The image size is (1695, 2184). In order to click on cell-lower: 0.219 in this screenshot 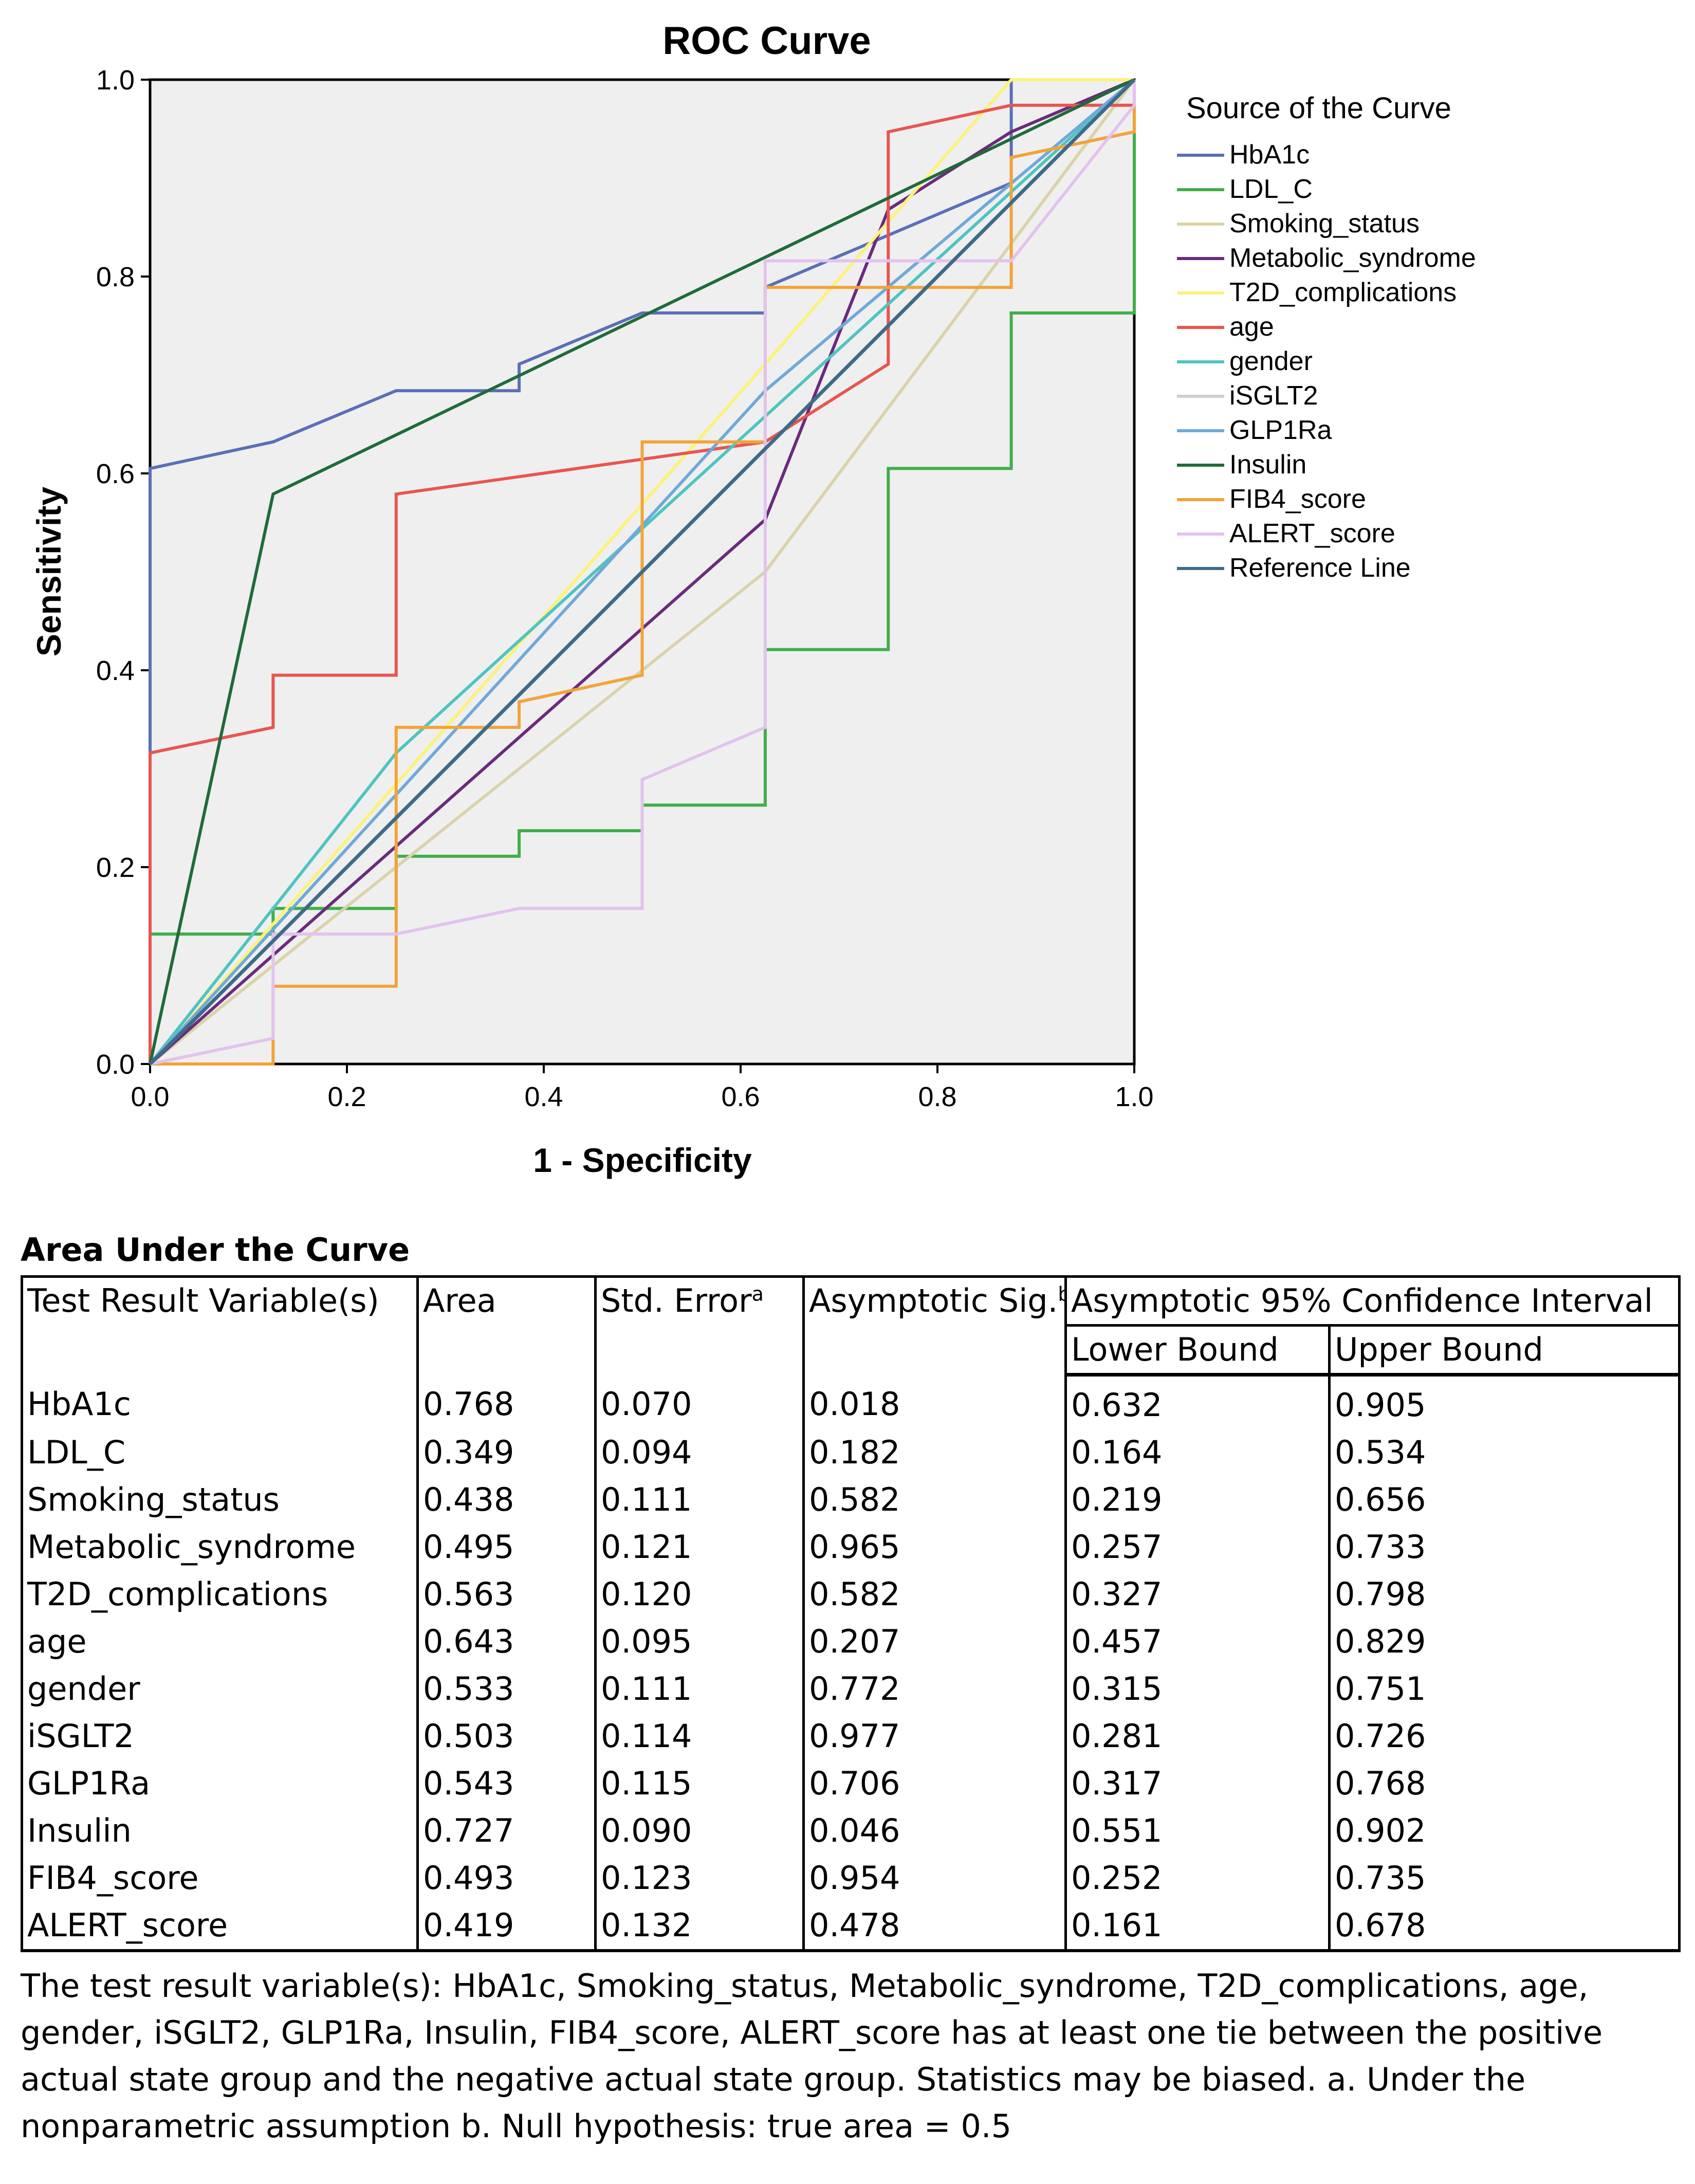, I will do `click(1197, 1500)`.